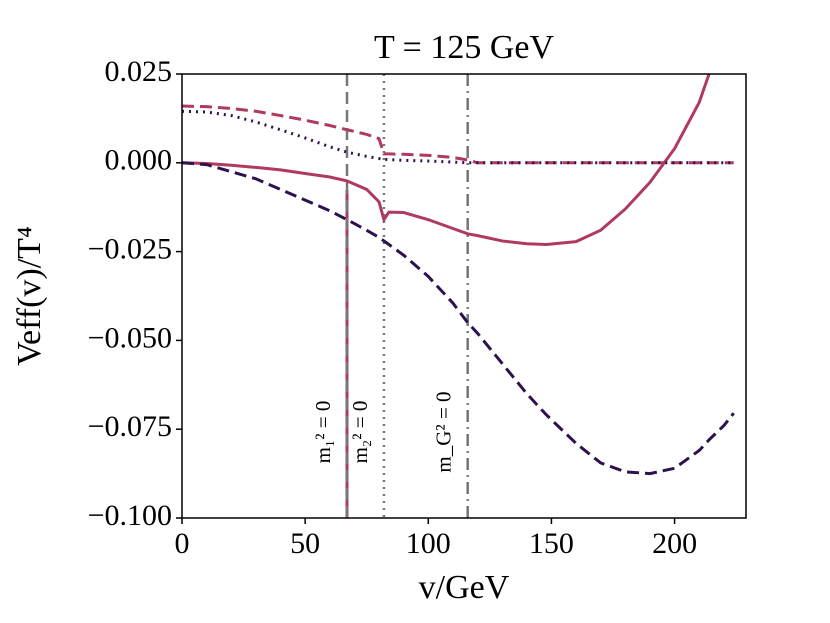  I want to click on y-axis-label: Veff(v)/T⁴, so click(29, 296).